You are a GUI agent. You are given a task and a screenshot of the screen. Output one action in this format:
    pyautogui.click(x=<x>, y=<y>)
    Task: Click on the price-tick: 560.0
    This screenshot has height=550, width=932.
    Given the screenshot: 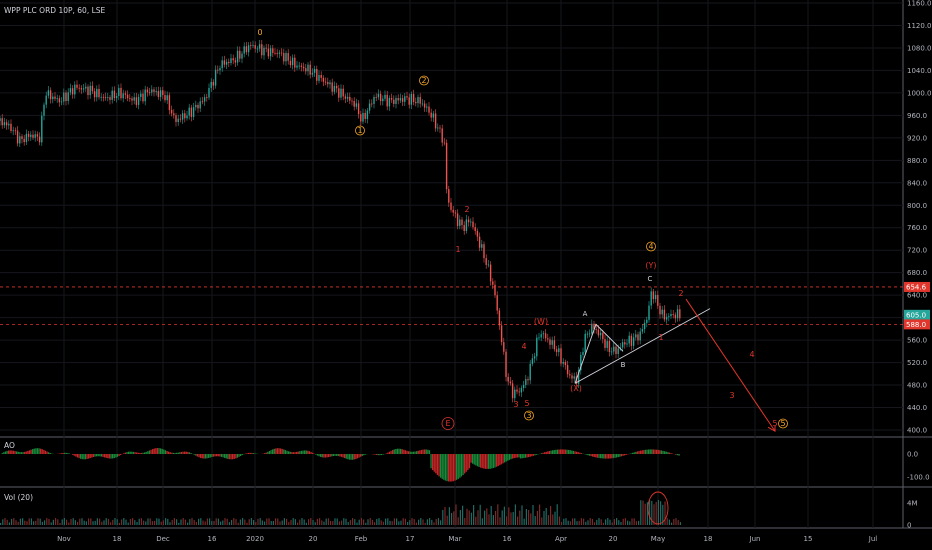 What is the action you would take?
    pyautogui.click(x=917, y=341)
    